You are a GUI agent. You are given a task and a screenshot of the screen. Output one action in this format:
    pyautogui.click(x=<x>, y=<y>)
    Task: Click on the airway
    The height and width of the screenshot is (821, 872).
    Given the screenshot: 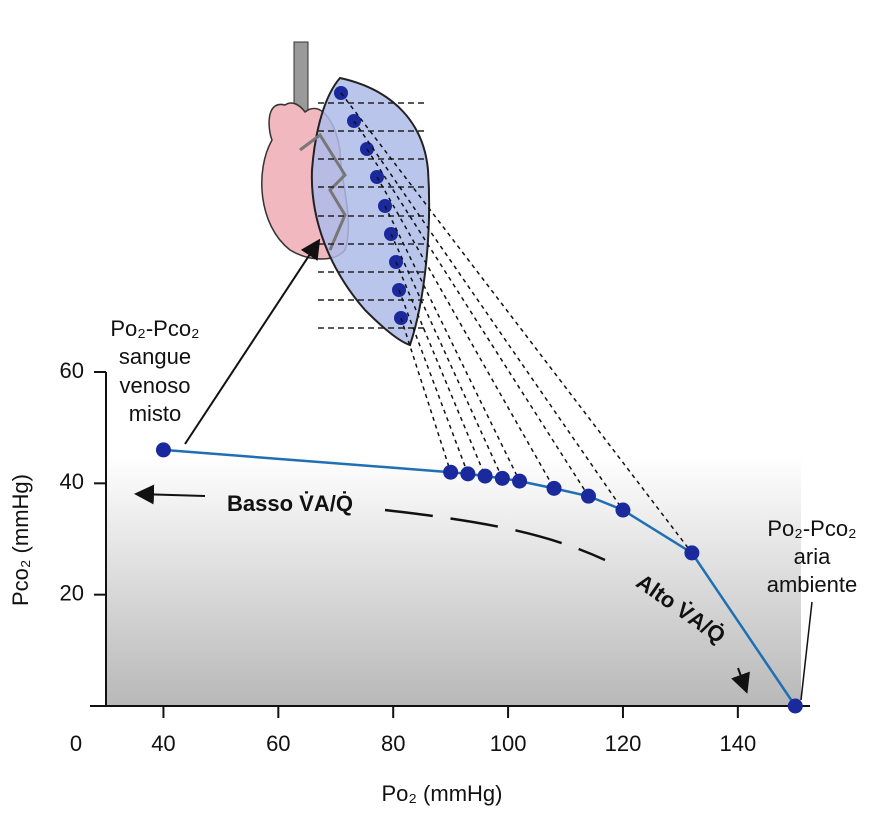 What is the action you would take?
    pyautogui.click(x=323, y=191)
    